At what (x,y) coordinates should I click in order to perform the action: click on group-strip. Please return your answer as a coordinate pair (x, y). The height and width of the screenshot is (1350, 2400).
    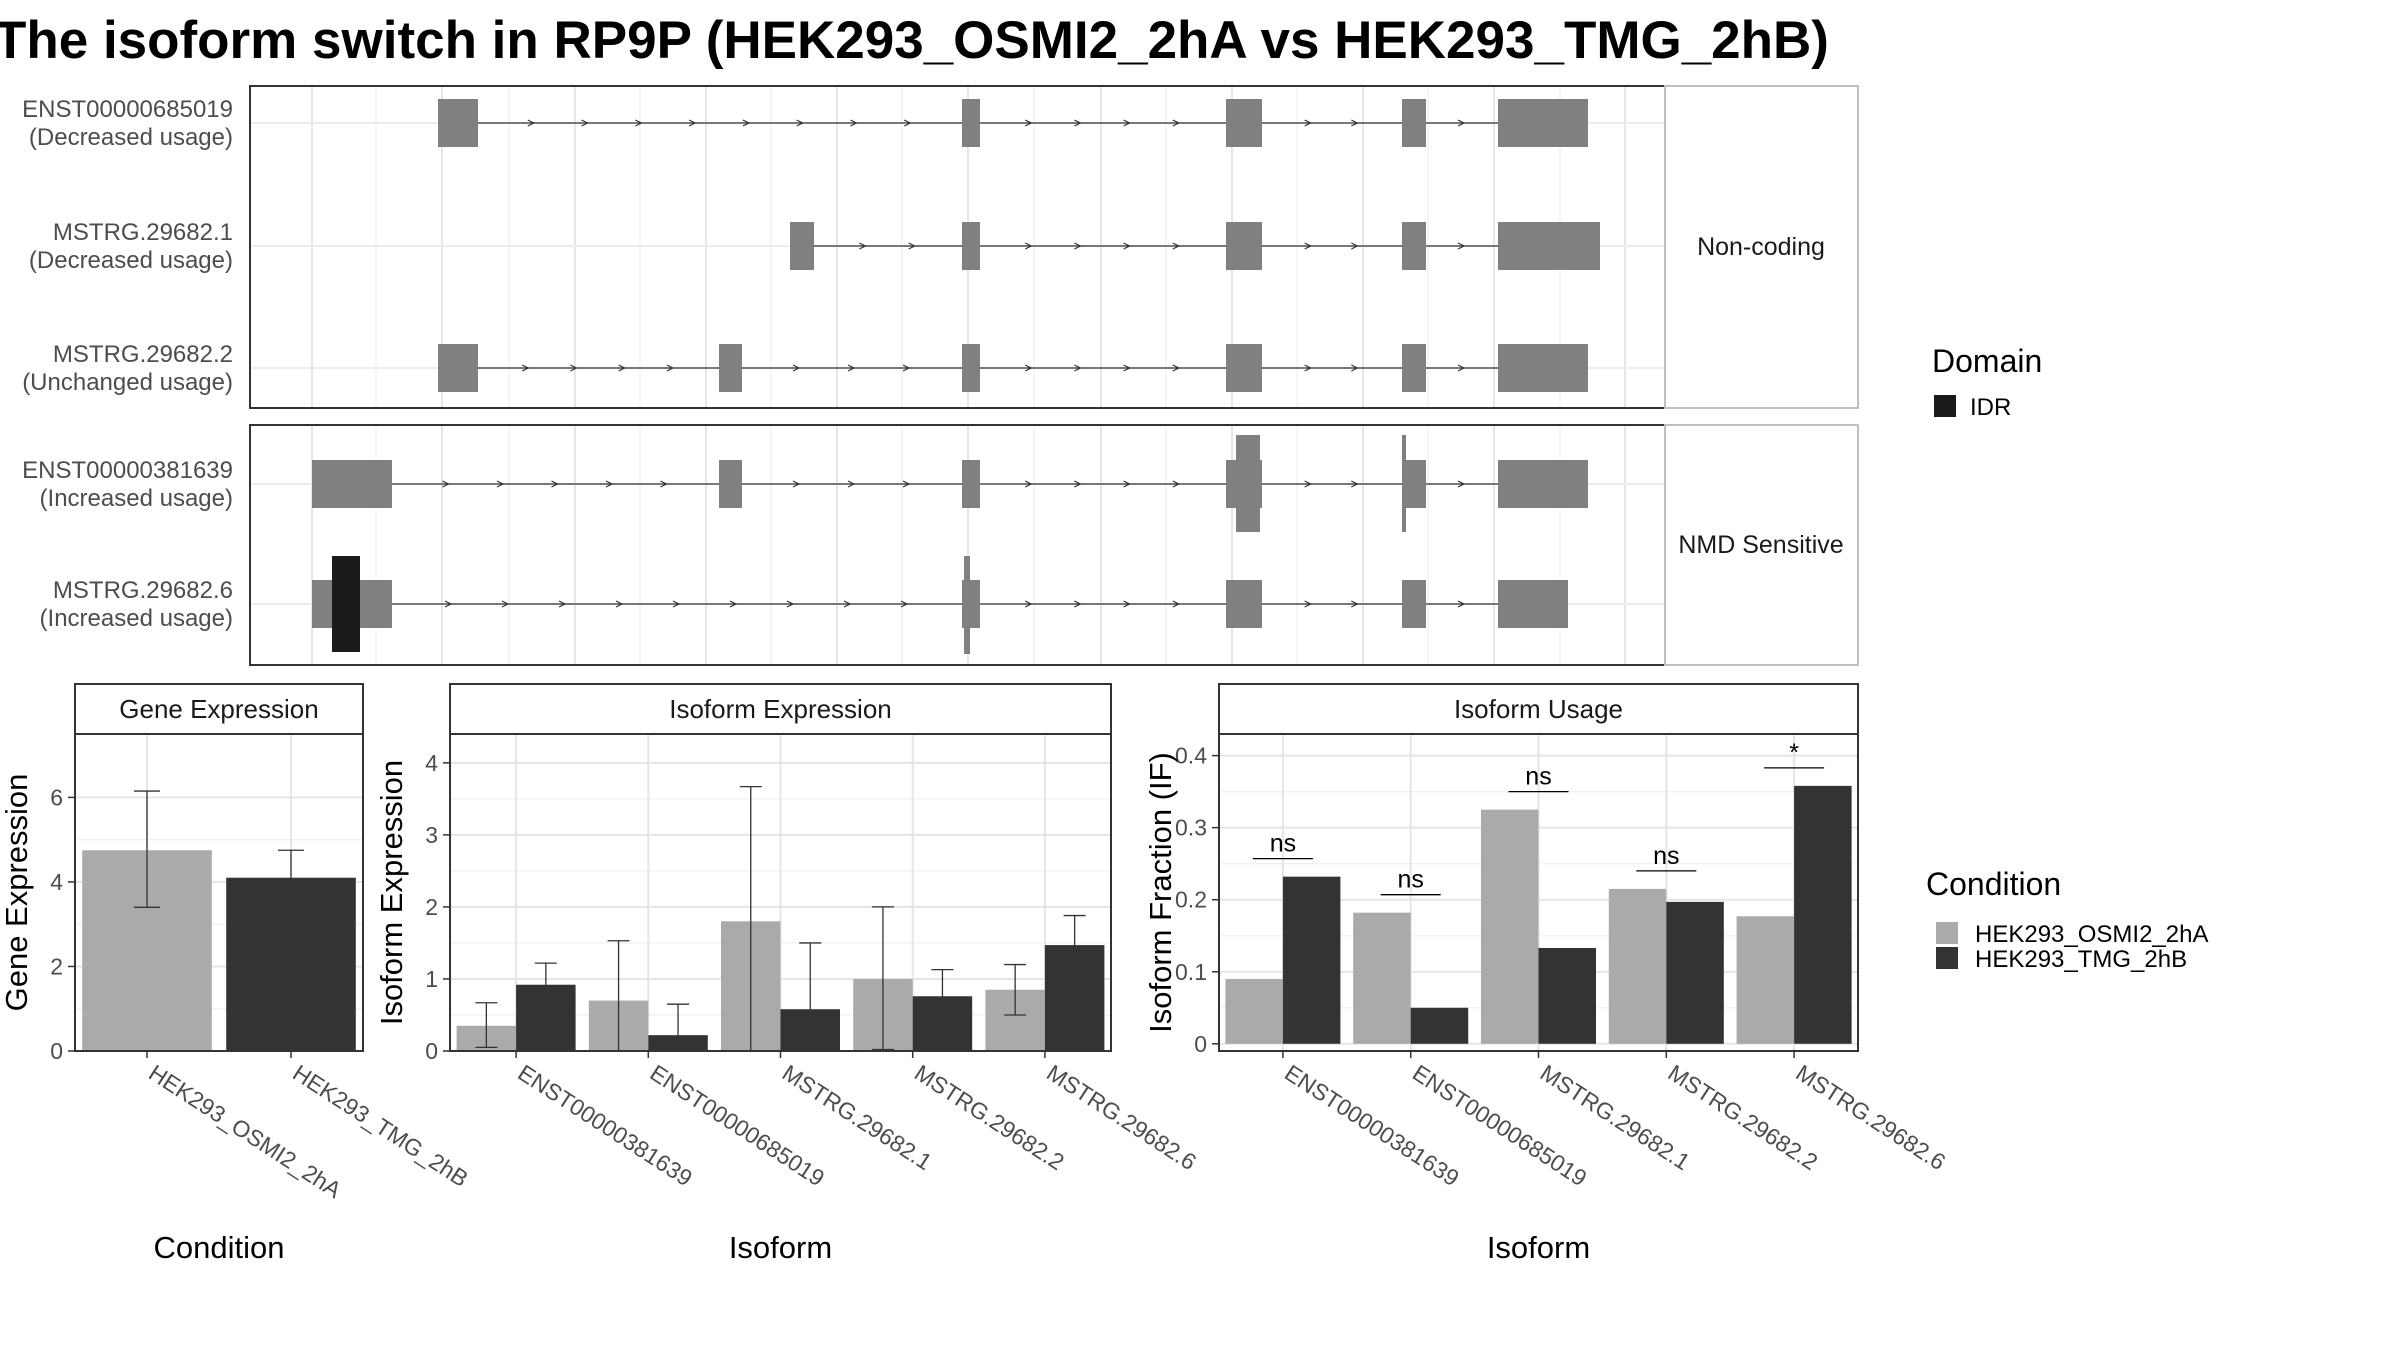
    Looking at the image, I should click on (1761, 247).